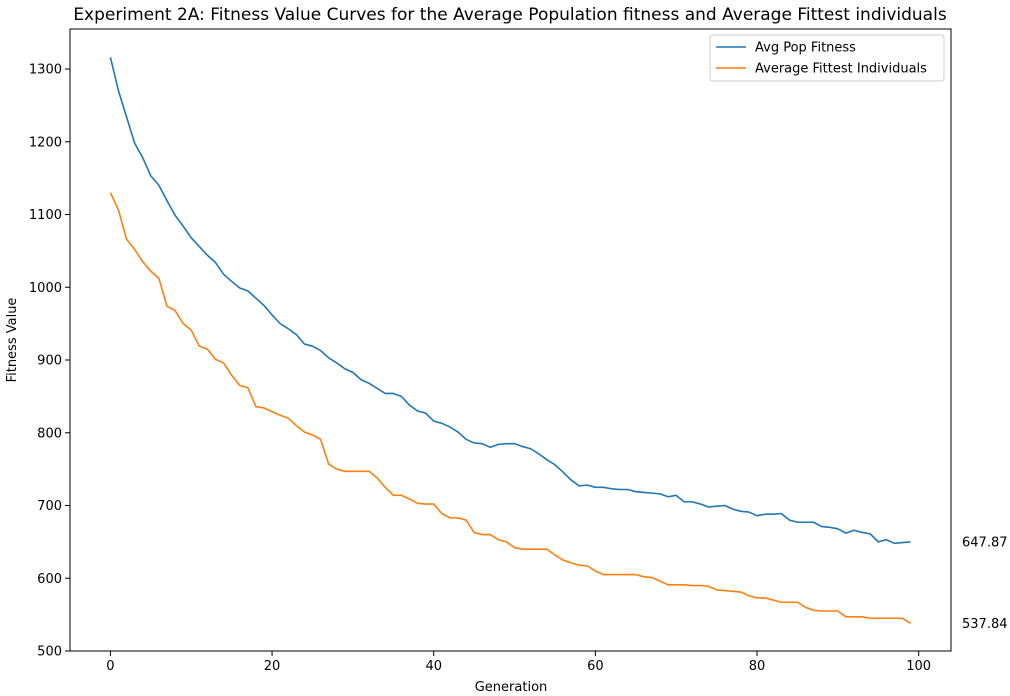 This screenshot has width=1010, height=696. I want to click on x-tick-label: 60, so click(595, 666).